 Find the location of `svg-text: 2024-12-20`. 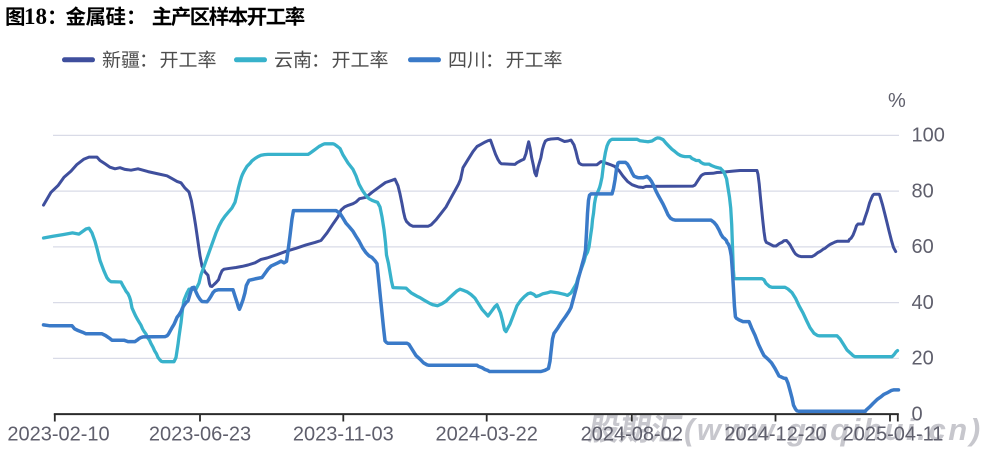

svg-text: 2024-12-20 is located at coordinates (775, 435).